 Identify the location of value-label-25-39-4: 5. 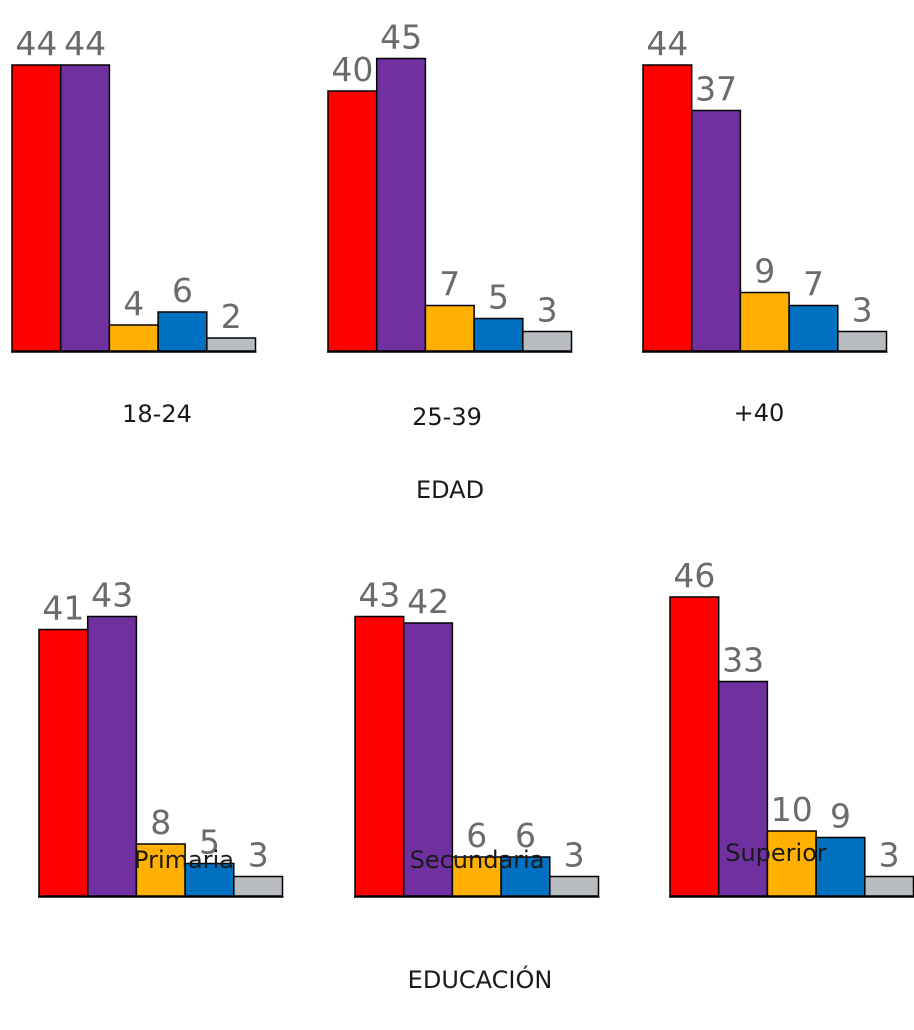
(498, 297).